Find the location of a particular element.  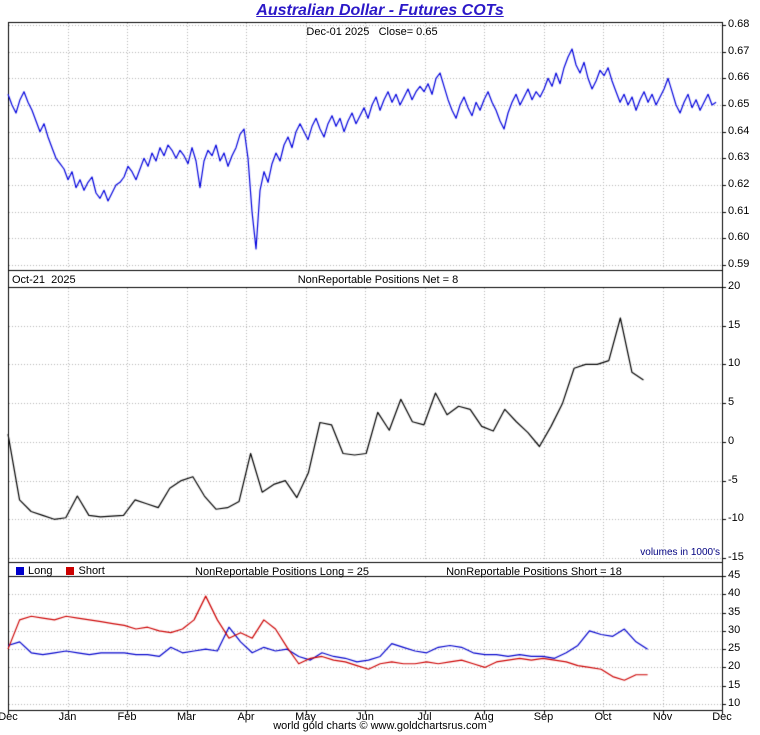

long-swatch-icon is located at coordinates (20, 571).